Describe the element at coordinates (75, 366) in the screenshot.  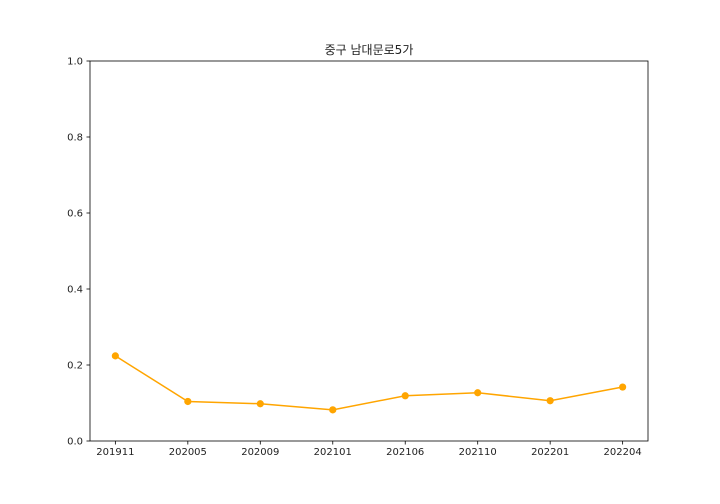
I see `y-tick-label: 0.2` at that location.